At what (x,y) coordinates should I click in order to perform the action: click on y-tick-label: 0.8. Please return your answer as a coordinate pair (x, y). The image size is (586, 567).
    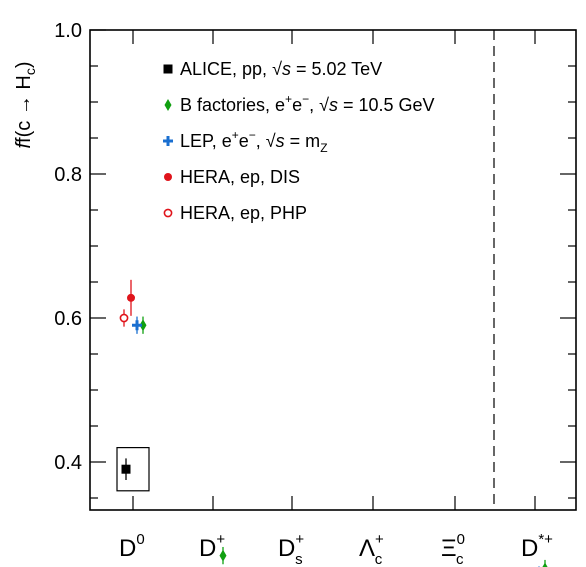
    Looking at the image, I should click on (68, 175).